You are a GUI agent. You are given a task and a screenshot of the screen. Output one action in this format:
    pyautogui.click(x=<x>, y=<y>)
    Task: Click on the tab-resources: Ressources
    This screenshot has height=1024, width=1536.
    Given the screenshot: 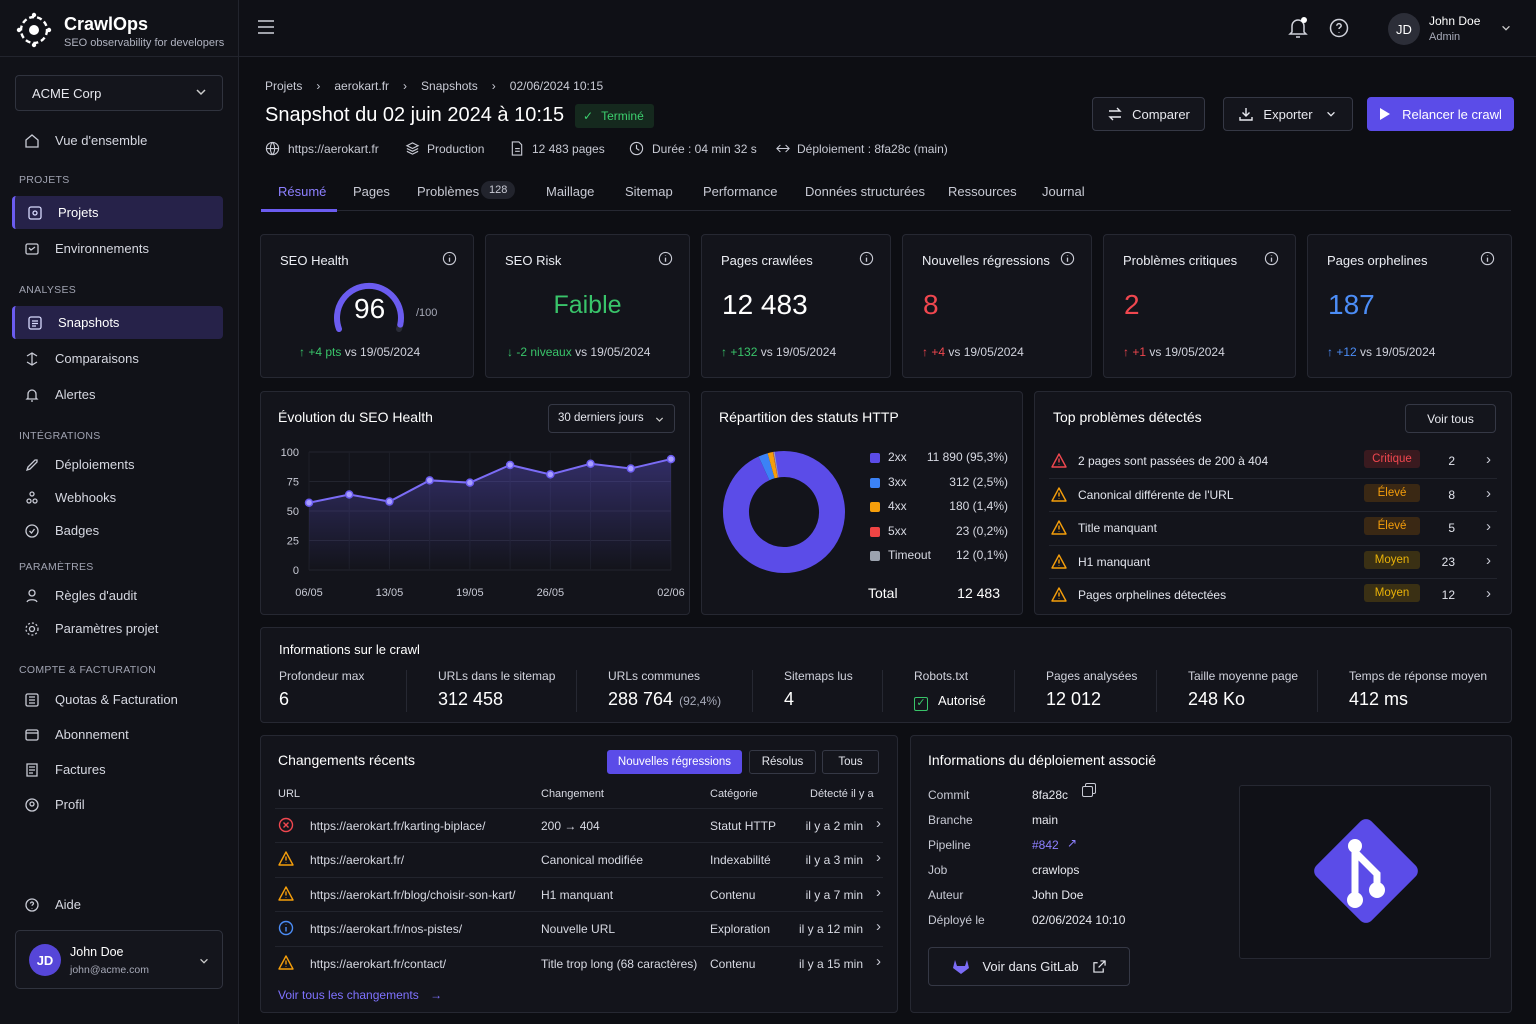 What is the action you would take?
    pyautogui.click(x=982, y=191)
    